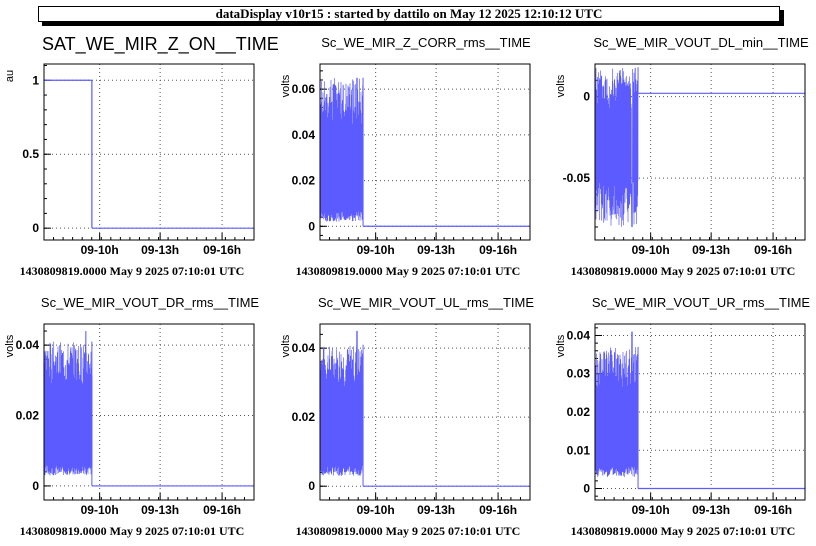  Describe the element at coordinates (577, 178) in the screenshot. I see `y-tick-label: -0.05` at that location.